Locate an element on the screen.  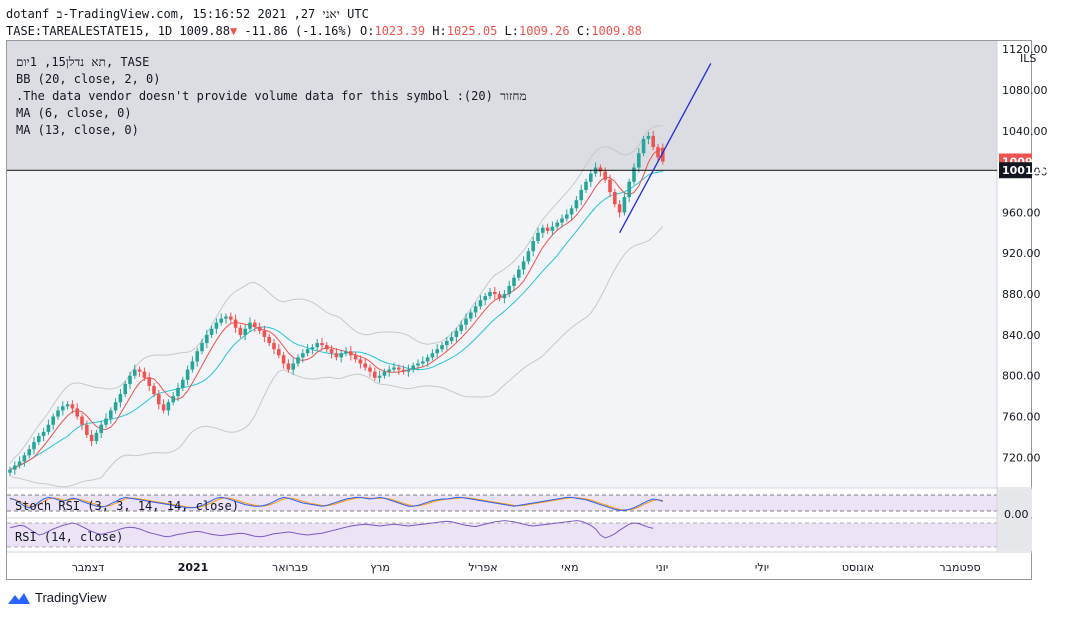
low-value: 1009.26 is located at coordinates (544, 31).